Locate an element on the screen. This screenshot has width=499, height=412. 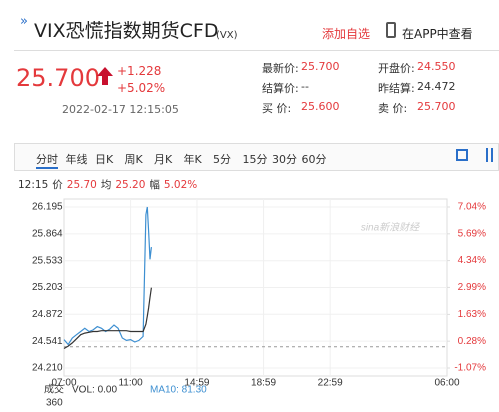
field-value: -- is located at coordinates (305, 86).